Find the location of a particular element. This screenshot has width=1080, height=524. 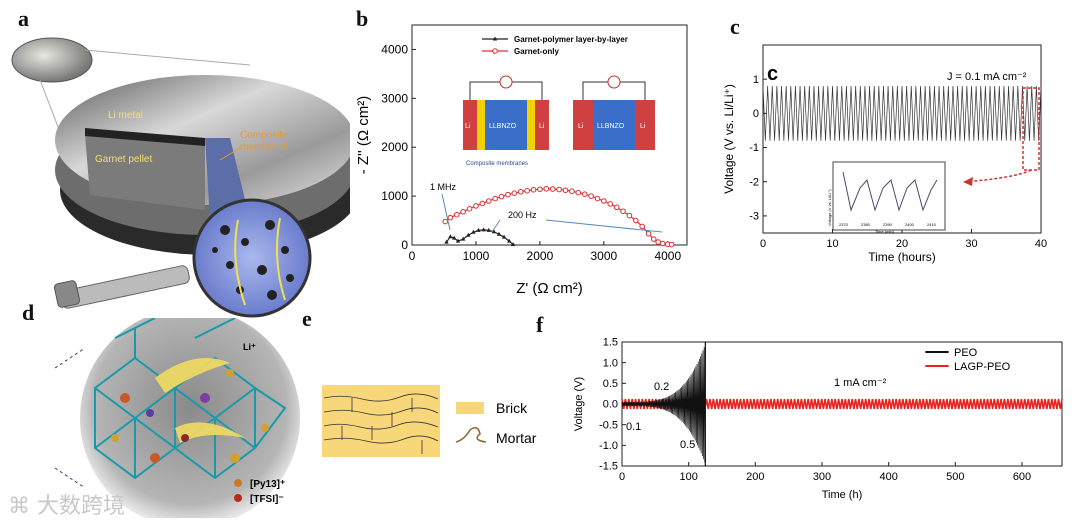

inset-c-xtick-2: 2390 is located at coordinates (888, 224).